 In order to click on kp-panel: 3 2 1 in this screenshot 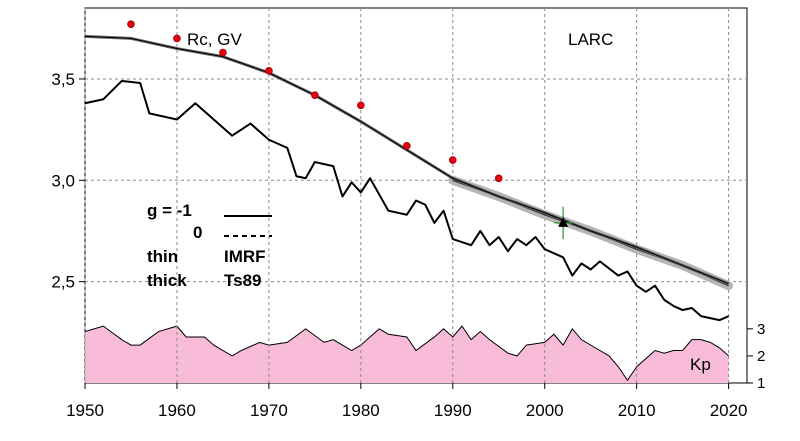, I will do `click(424, 356)`.